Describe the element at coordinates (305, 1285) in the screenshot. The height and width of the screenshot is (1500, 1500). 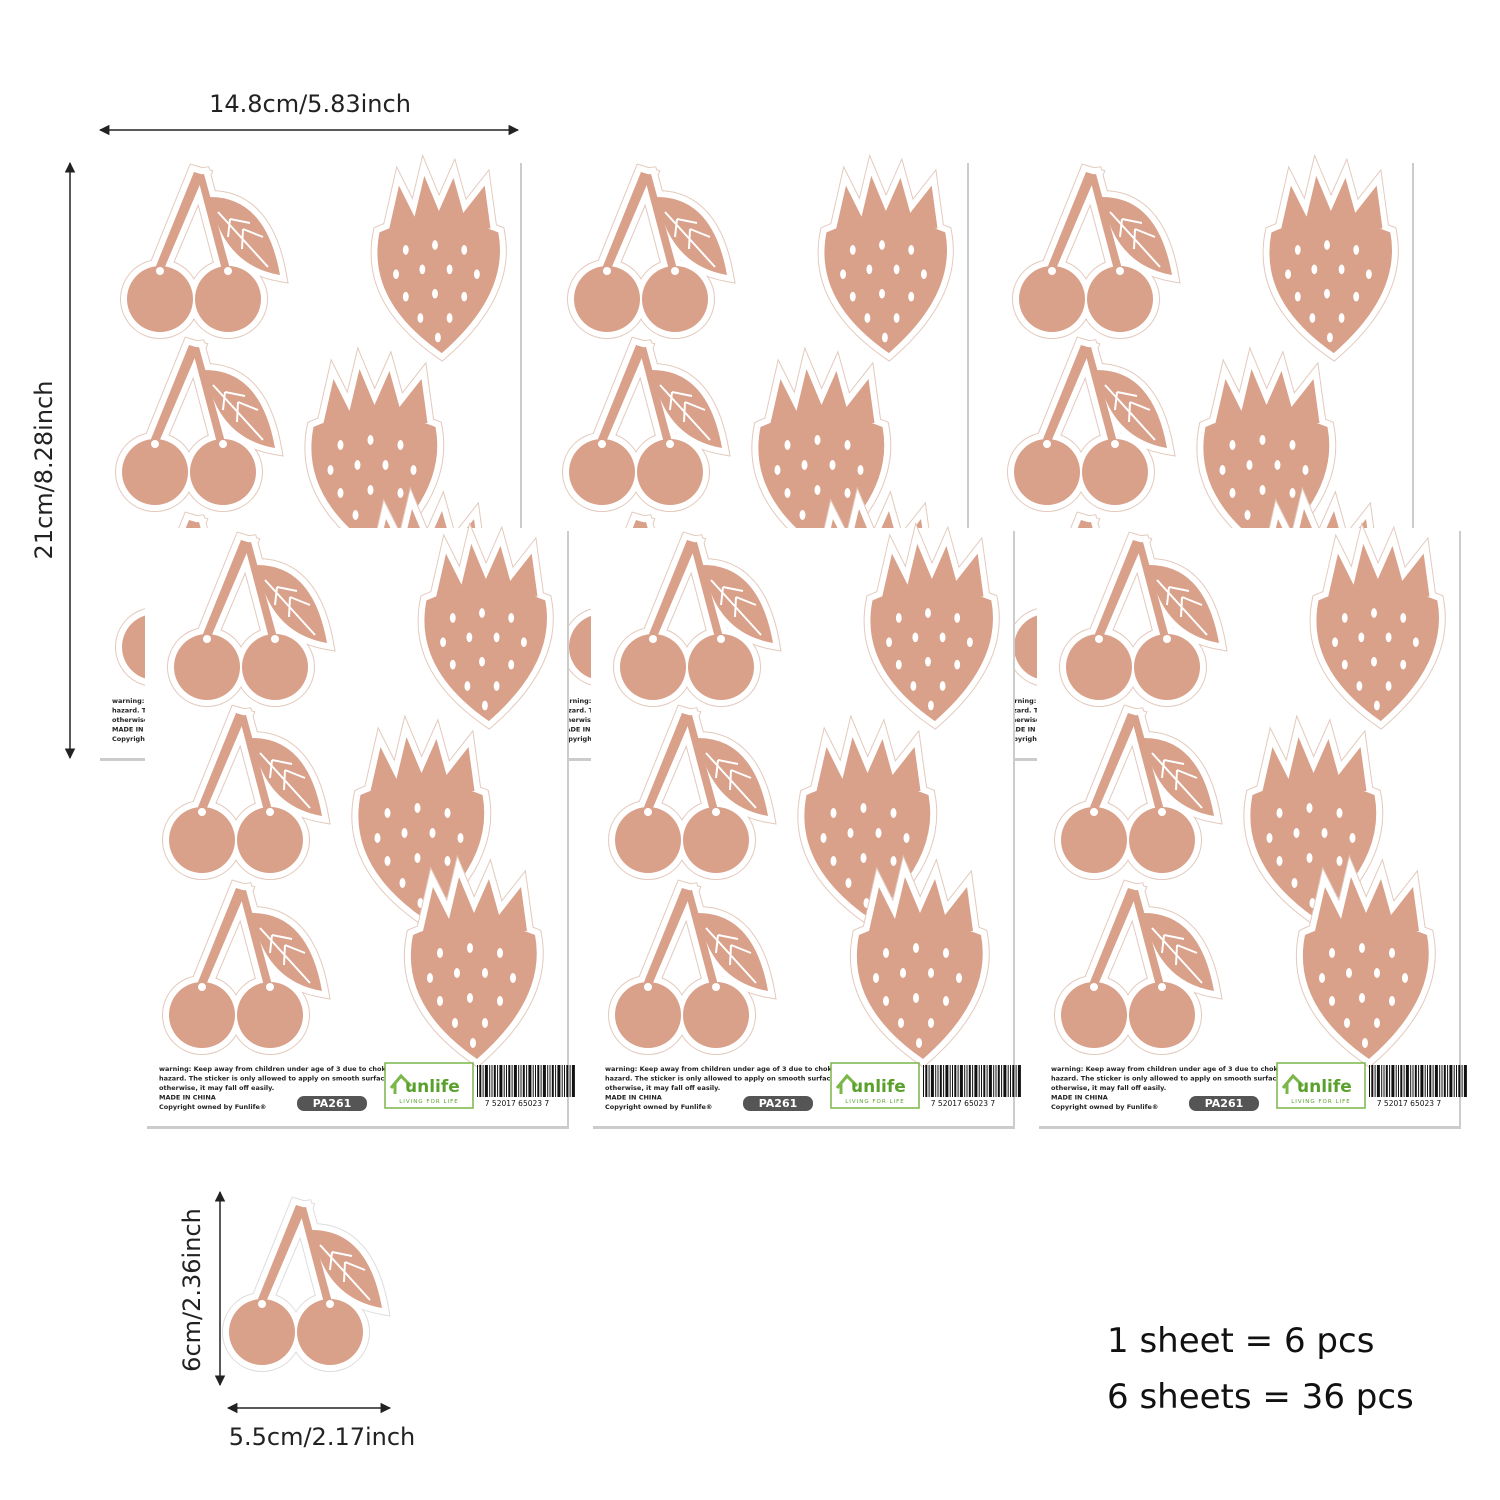
I see `cherry-sticker` at that location.